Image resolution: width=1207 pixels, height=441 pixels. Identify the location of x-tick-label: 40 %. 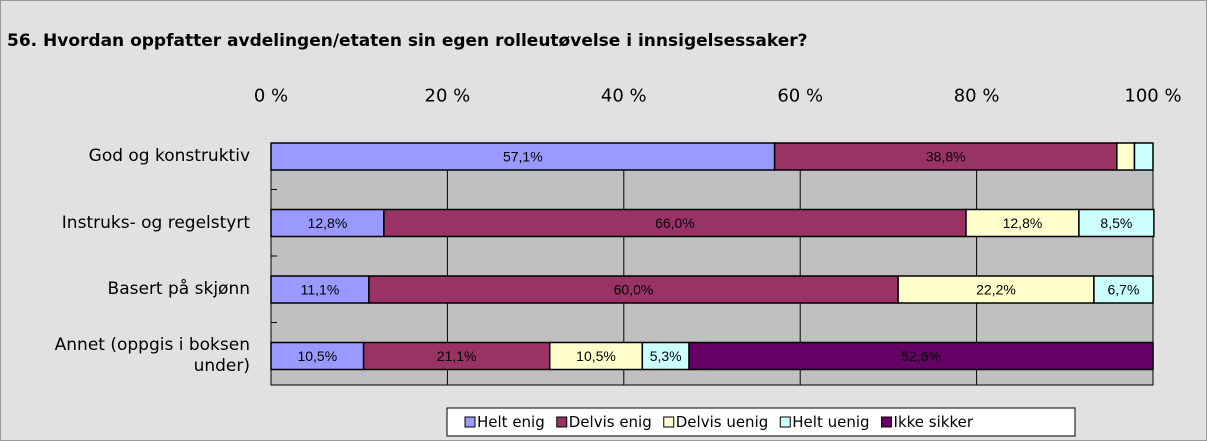
(624, 96).